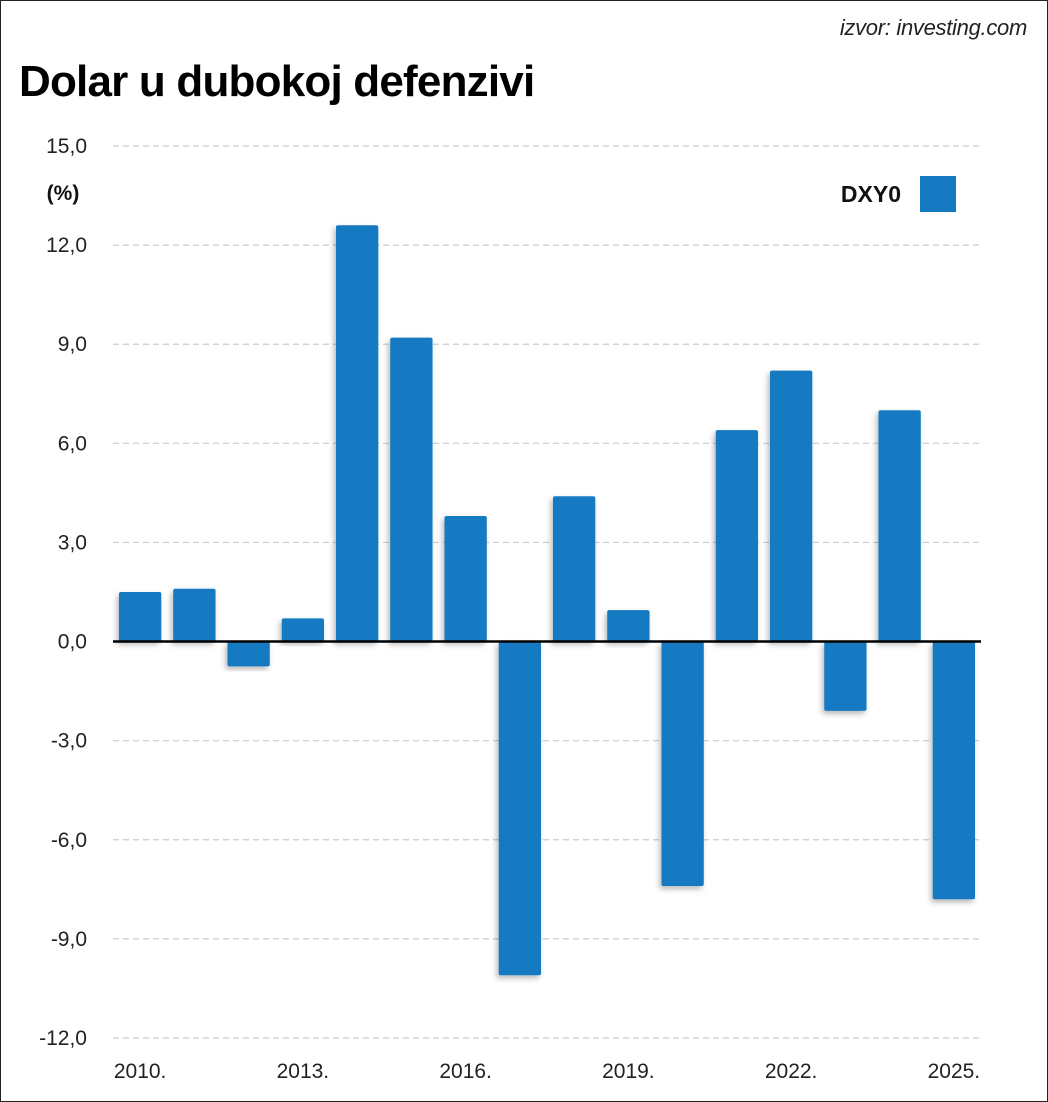 This screenshot has height=1102, width=1048. I want to click on bar-2013, so click(303, 630).